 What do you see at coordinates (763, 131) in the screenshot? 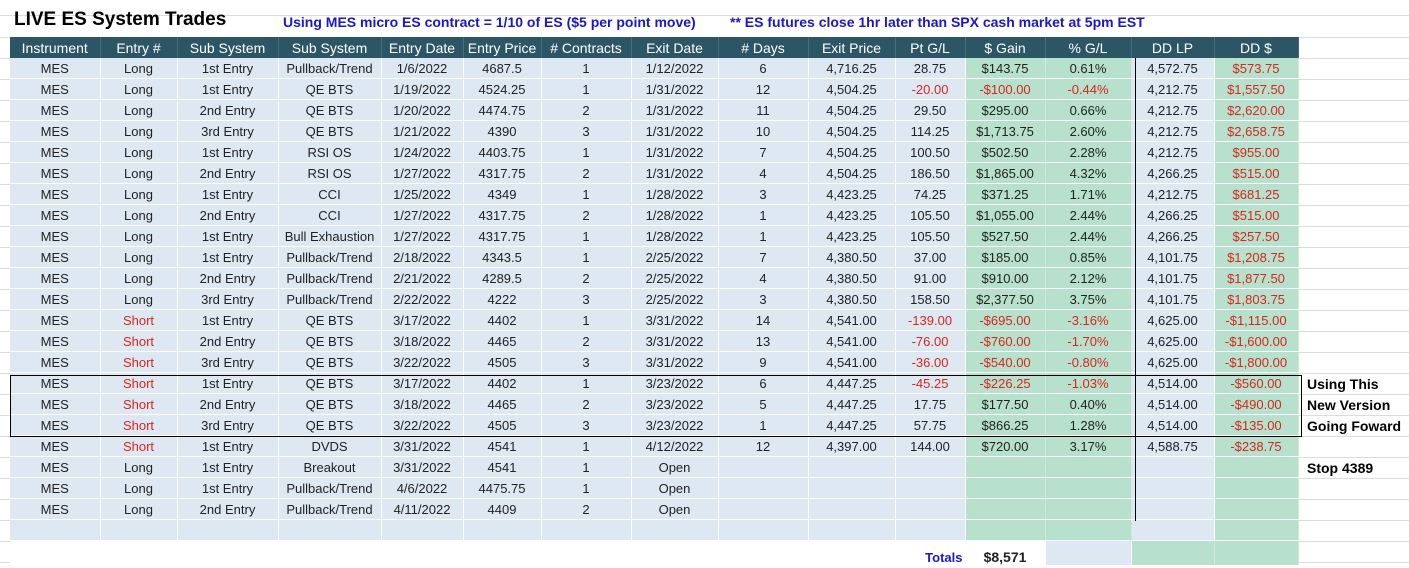
I see `col-days-cell: 10` at bounding box center [763, 131].